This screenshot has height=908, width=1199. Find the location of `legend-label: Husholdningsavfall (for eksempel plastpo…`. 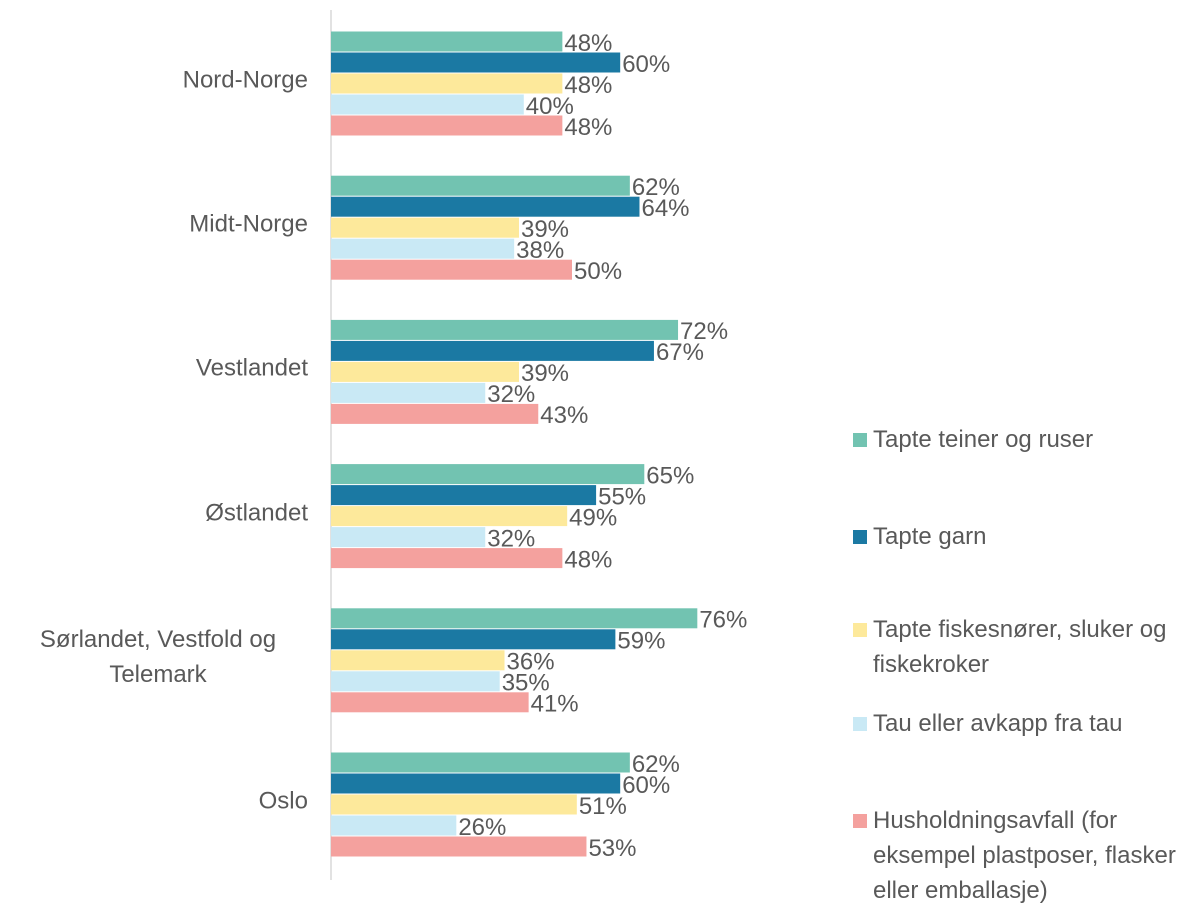

legend-label: Husholdningsavfall (for eksempel plastpo… is located at coordinates (1024, 855).